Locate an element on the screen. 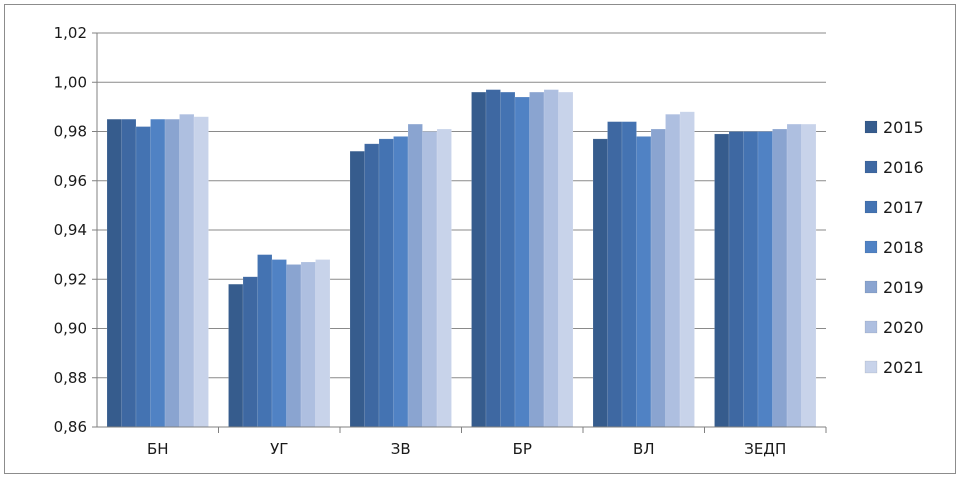 The width and height of the screenshot is (959, 478). x-category-label: ЗЕДП is located at coordinates (765, 449).